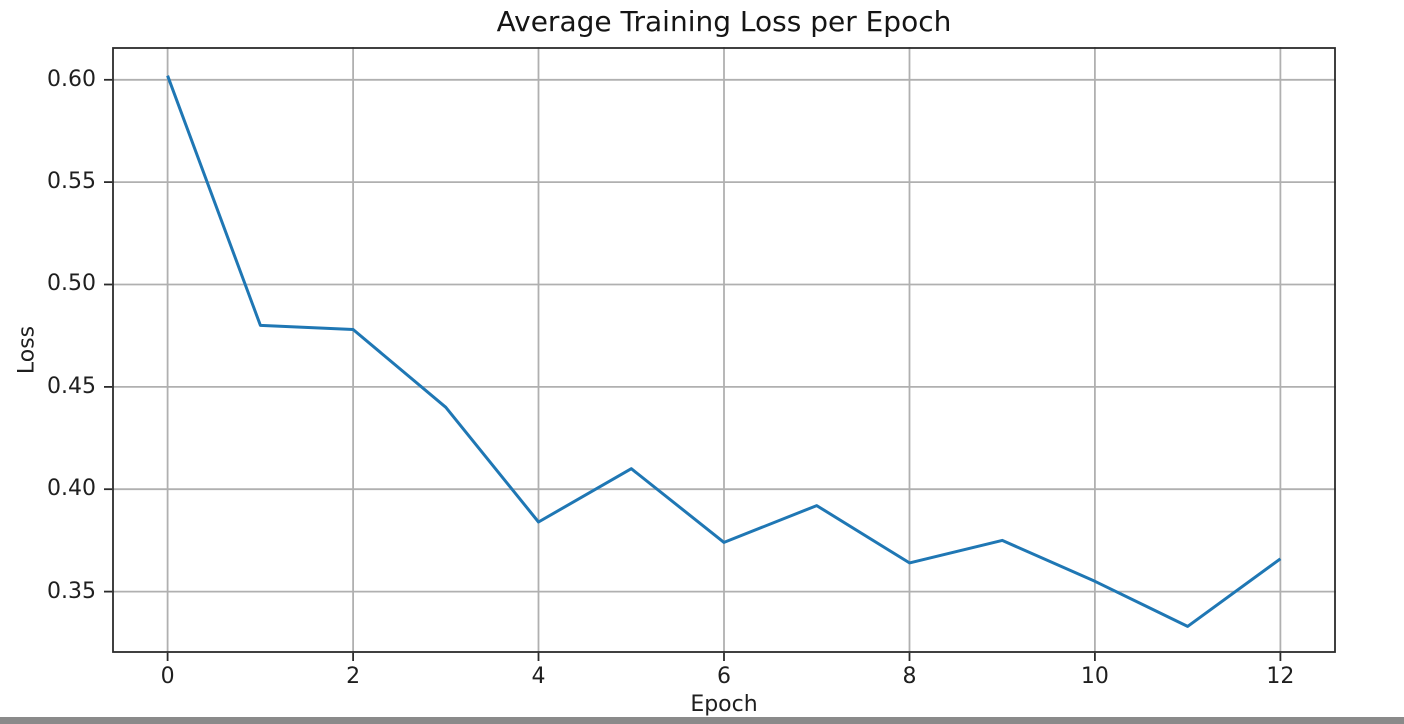  I want to click on y-tick-label: 0.40, so click(71, 489).